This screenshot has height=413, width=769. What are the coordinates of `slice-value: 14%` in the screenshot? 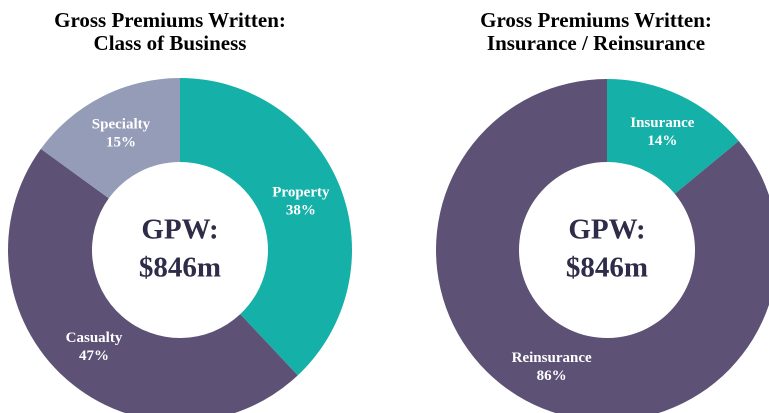 It's located at (662, 141).